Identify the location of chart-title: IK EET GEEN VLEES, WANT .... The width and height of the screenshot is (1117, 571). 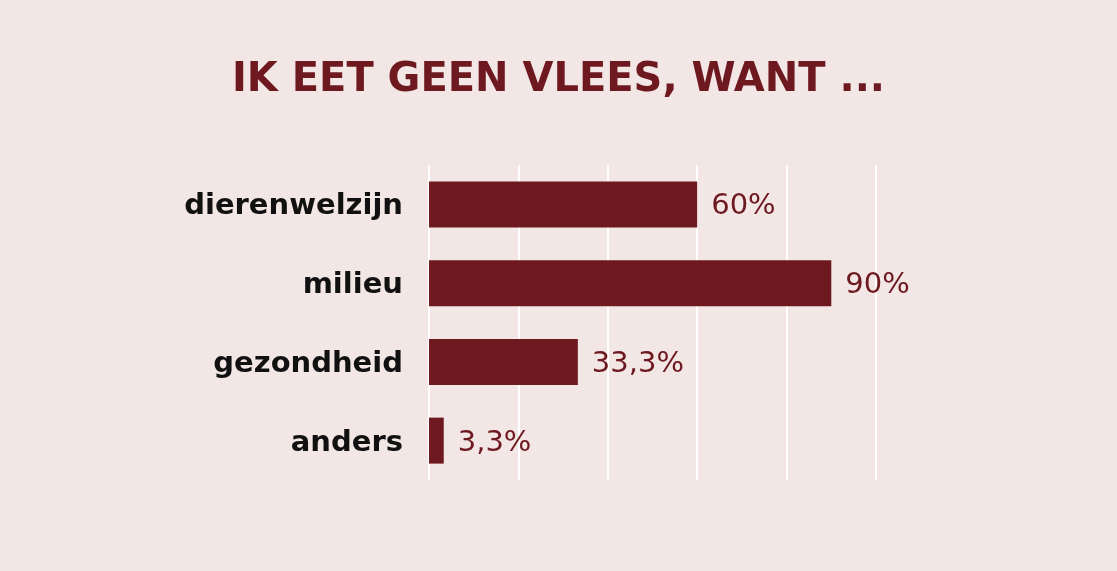
(558, 77).